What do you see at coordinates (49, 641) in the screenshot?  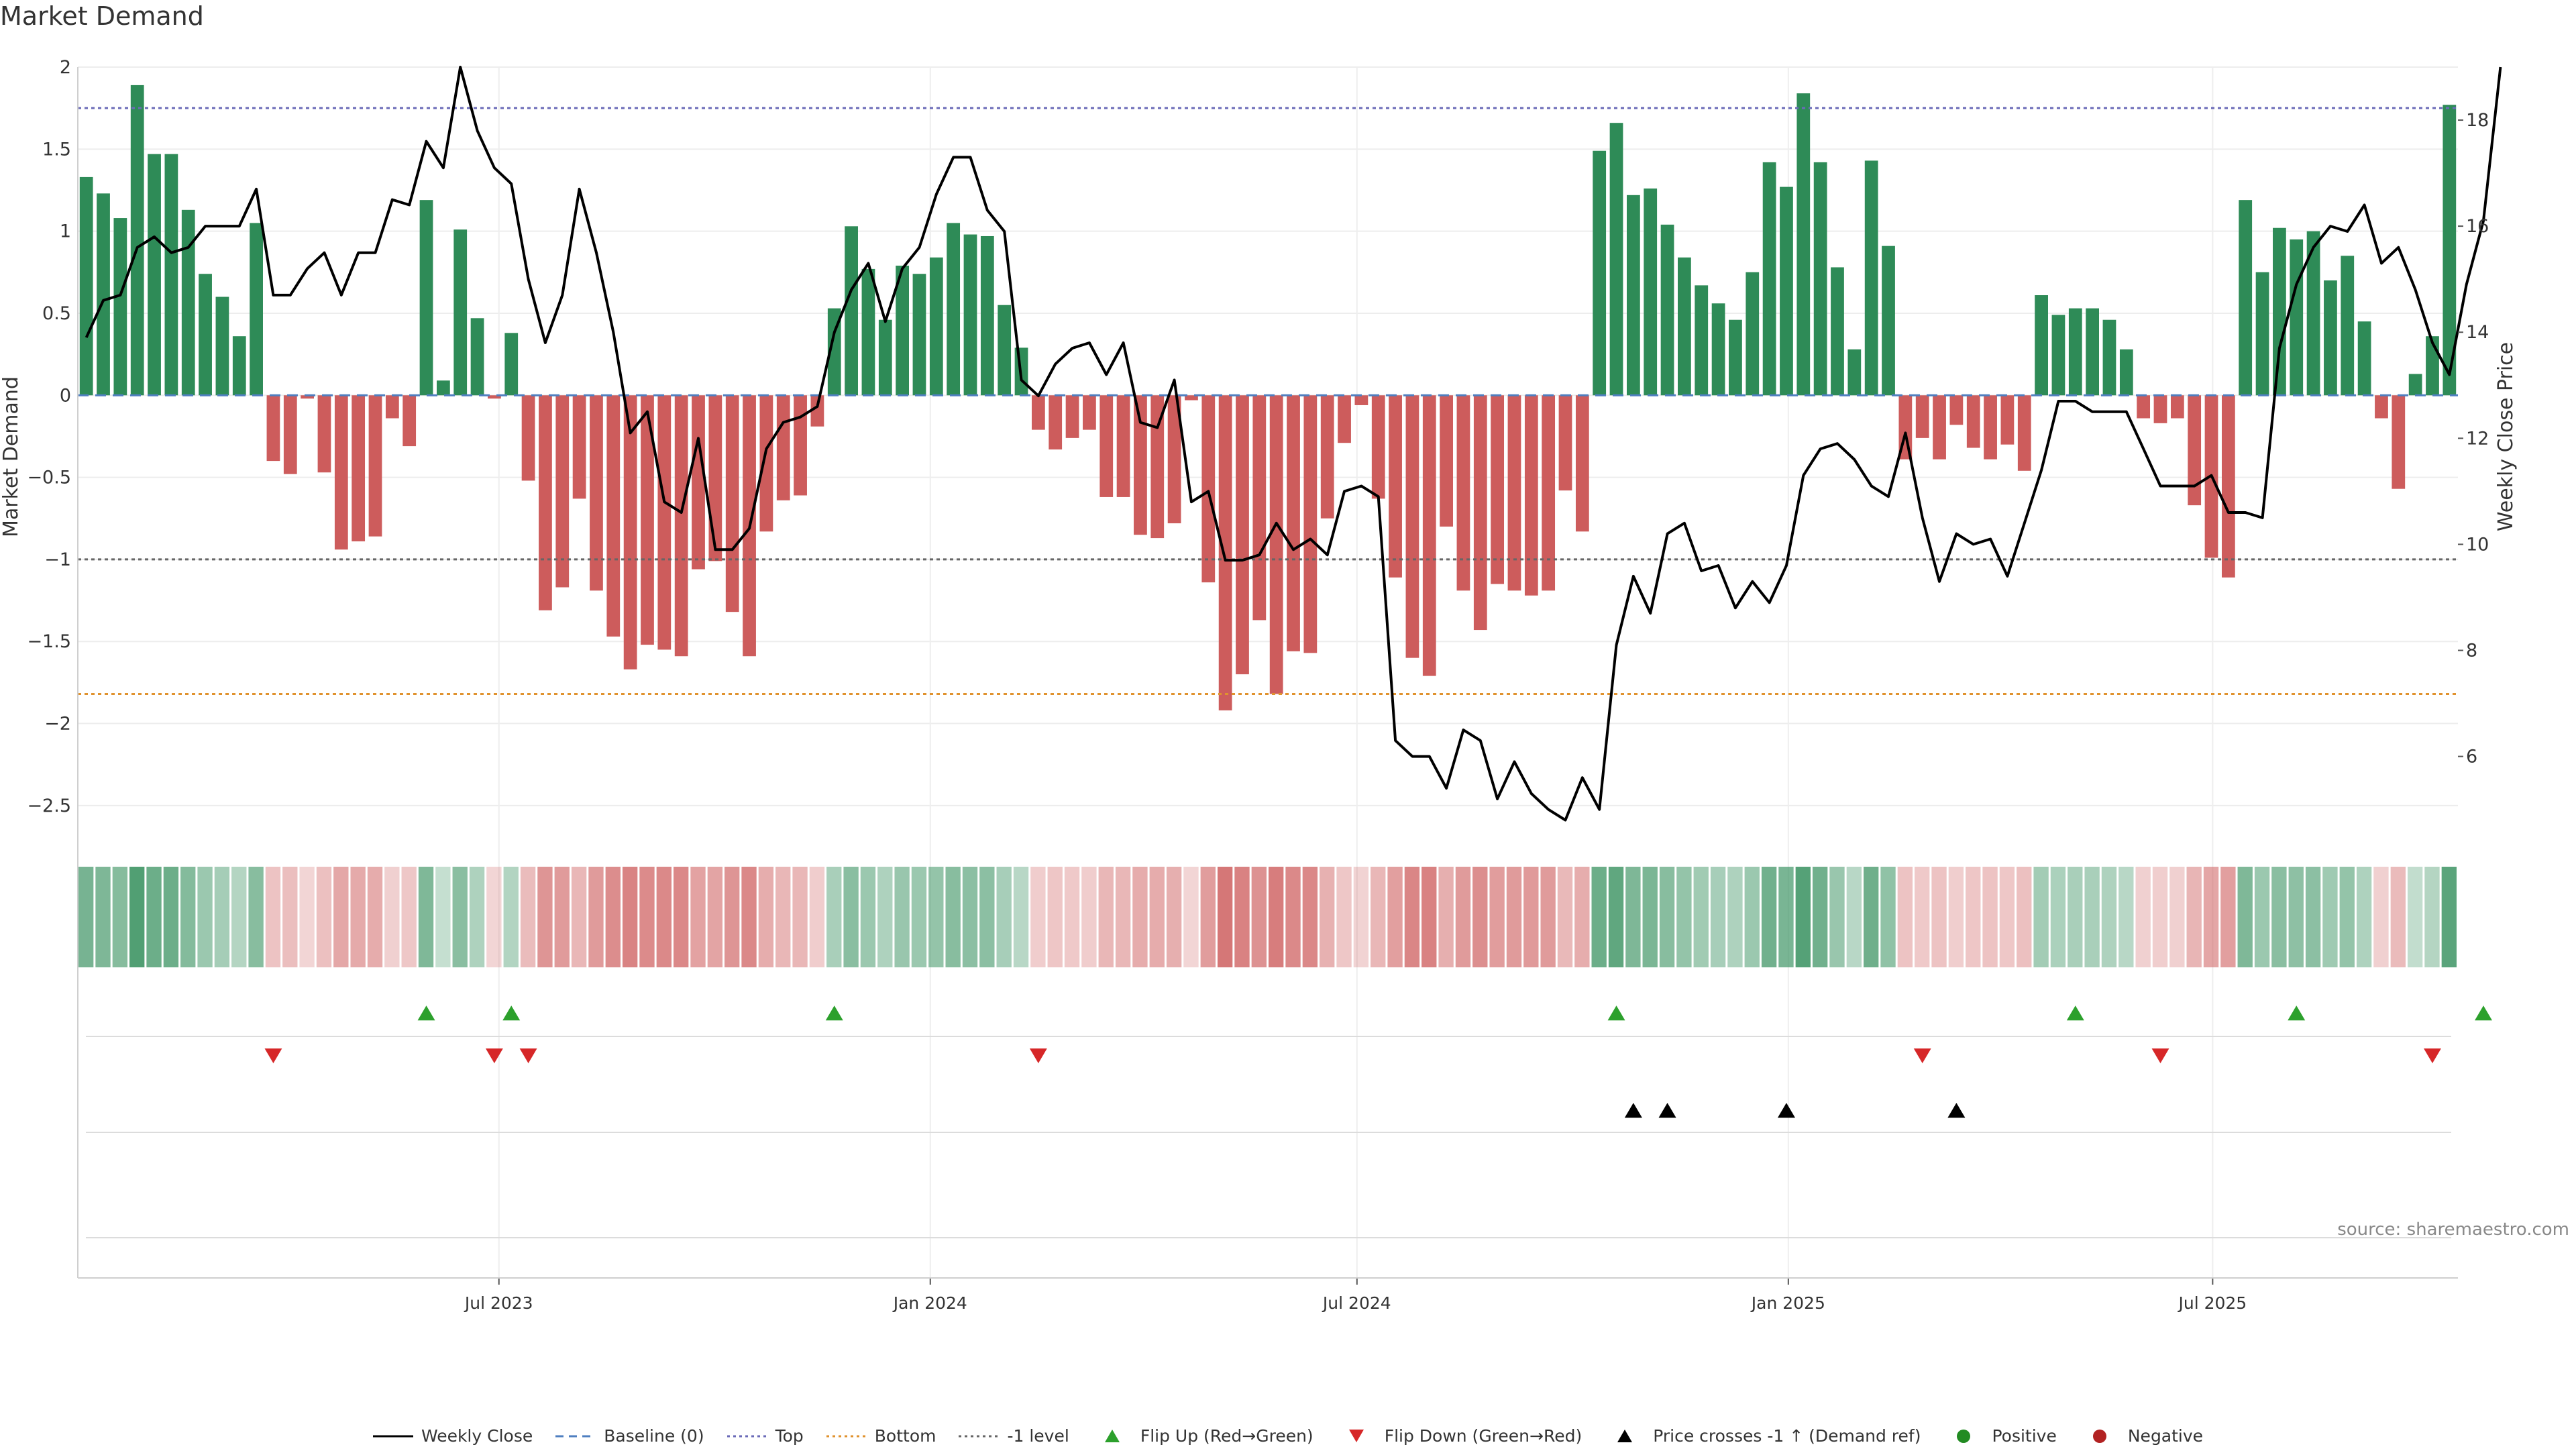 I see `y-tick-label: −1.5` at bounding box center [49, 641].